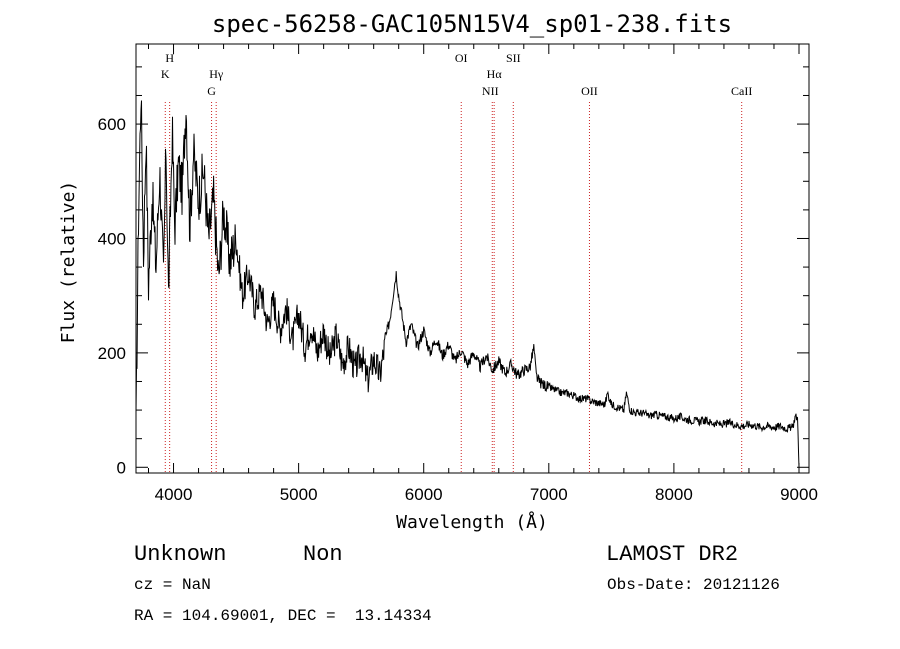 The image size is (900, 649). Describe the element at coordinates (112, 124) in the screenshot. I see `y-tick-label: 600` at that location.